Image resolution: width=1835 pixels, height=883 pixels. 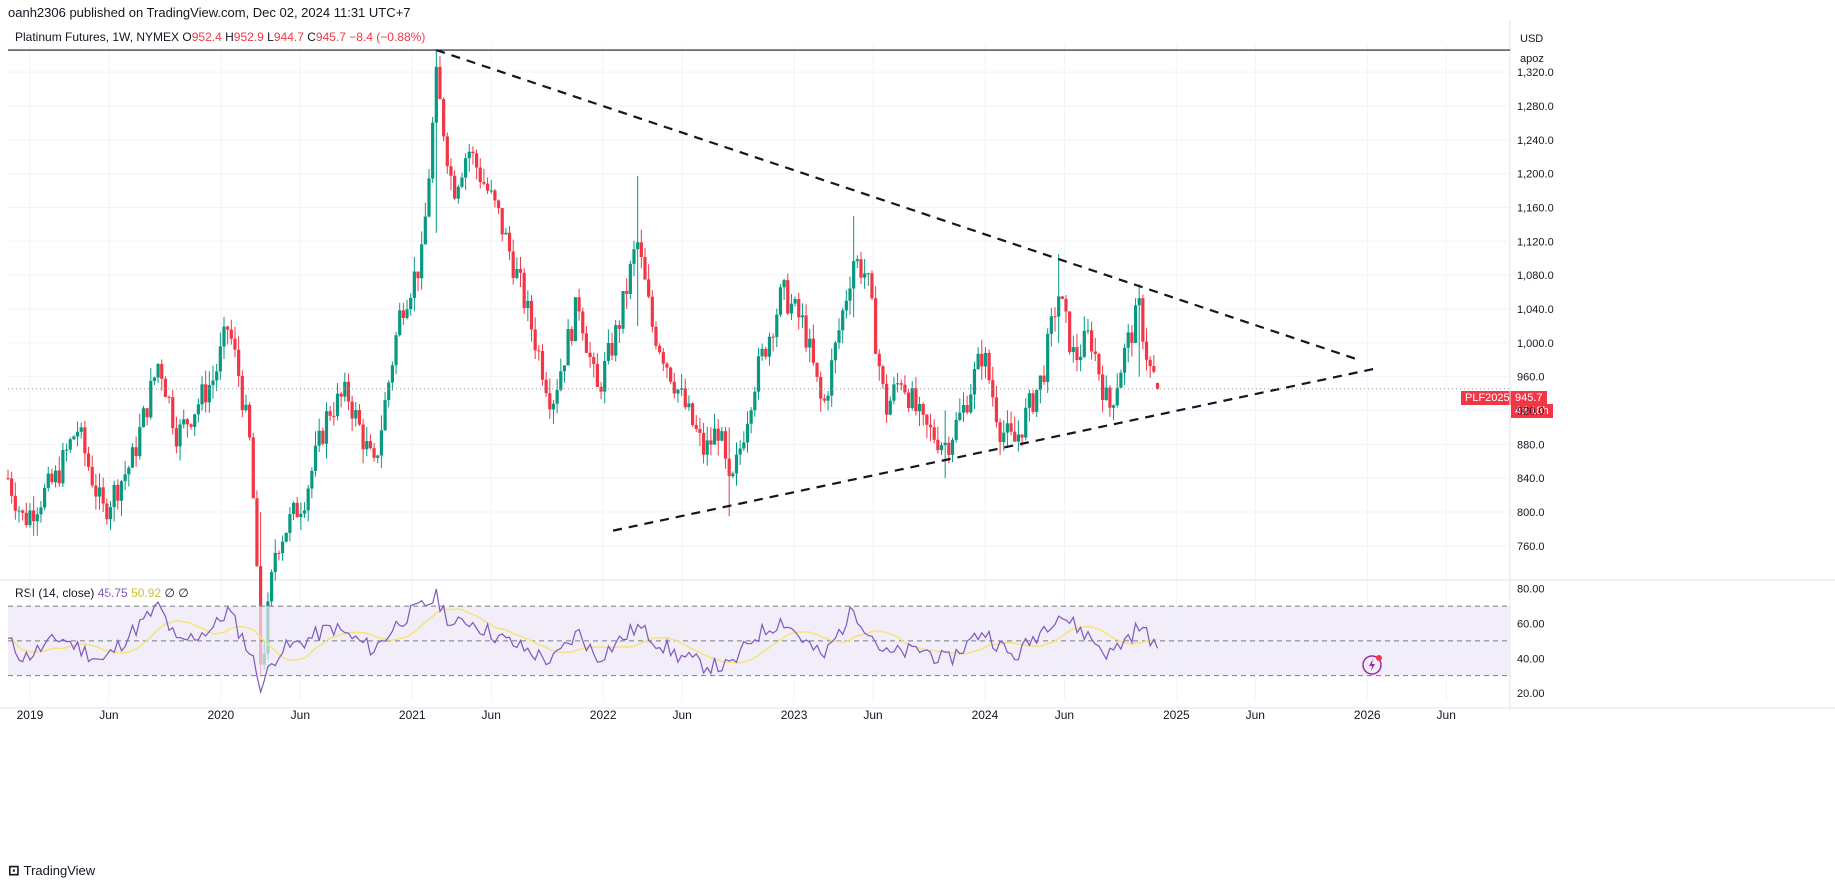 I want to click on currency-label: USD, so click(x=1532, y=39).